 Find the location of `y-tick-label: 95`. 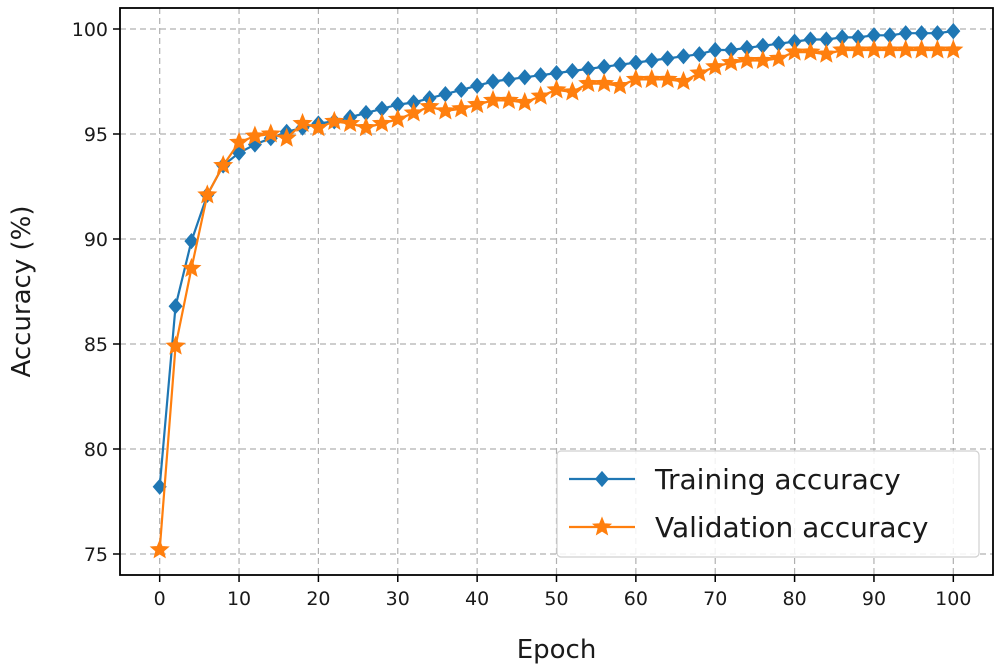

y-tick-label: 95 is located at coordinates (96, 135).